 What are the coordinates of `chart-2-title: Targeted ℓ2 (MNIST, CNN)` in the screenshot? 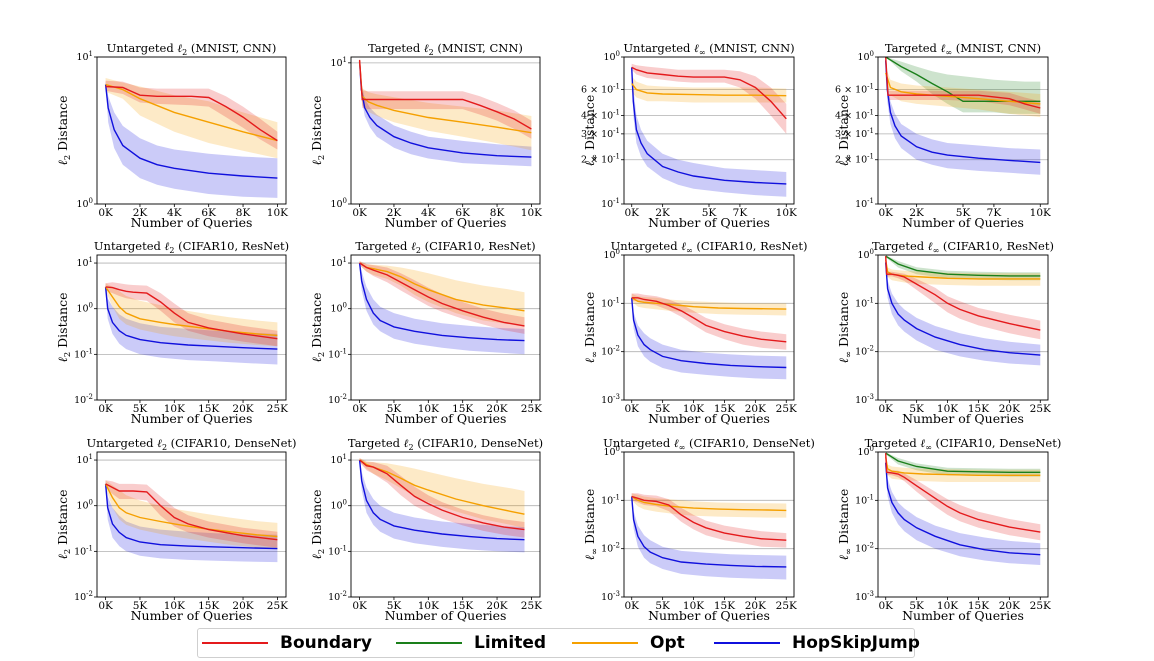 It's located at (445, 49).